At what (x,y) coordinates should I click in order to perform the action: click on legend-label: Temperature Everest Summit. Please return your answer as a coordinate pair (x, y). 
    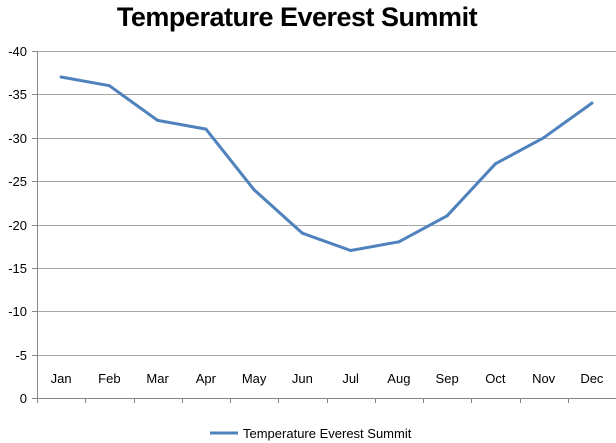
    Looking at the image, I should click on (327, 433).